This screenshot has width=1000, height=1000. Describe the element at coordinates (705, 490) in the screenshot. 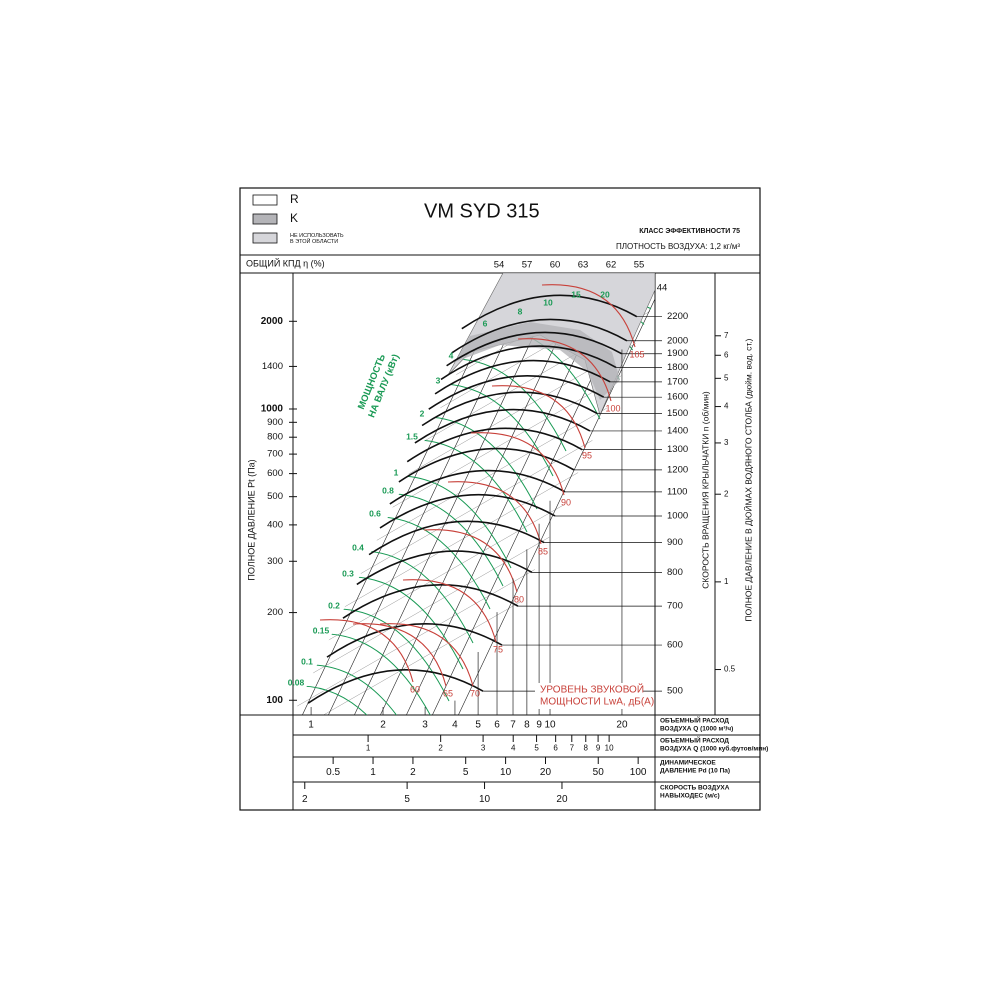

I see `rpm-axis-label: СКОРОСТЬ ВРАЩЕНИЯ КРЫЛЬЧАТКИ n (об/мин)` at that location.